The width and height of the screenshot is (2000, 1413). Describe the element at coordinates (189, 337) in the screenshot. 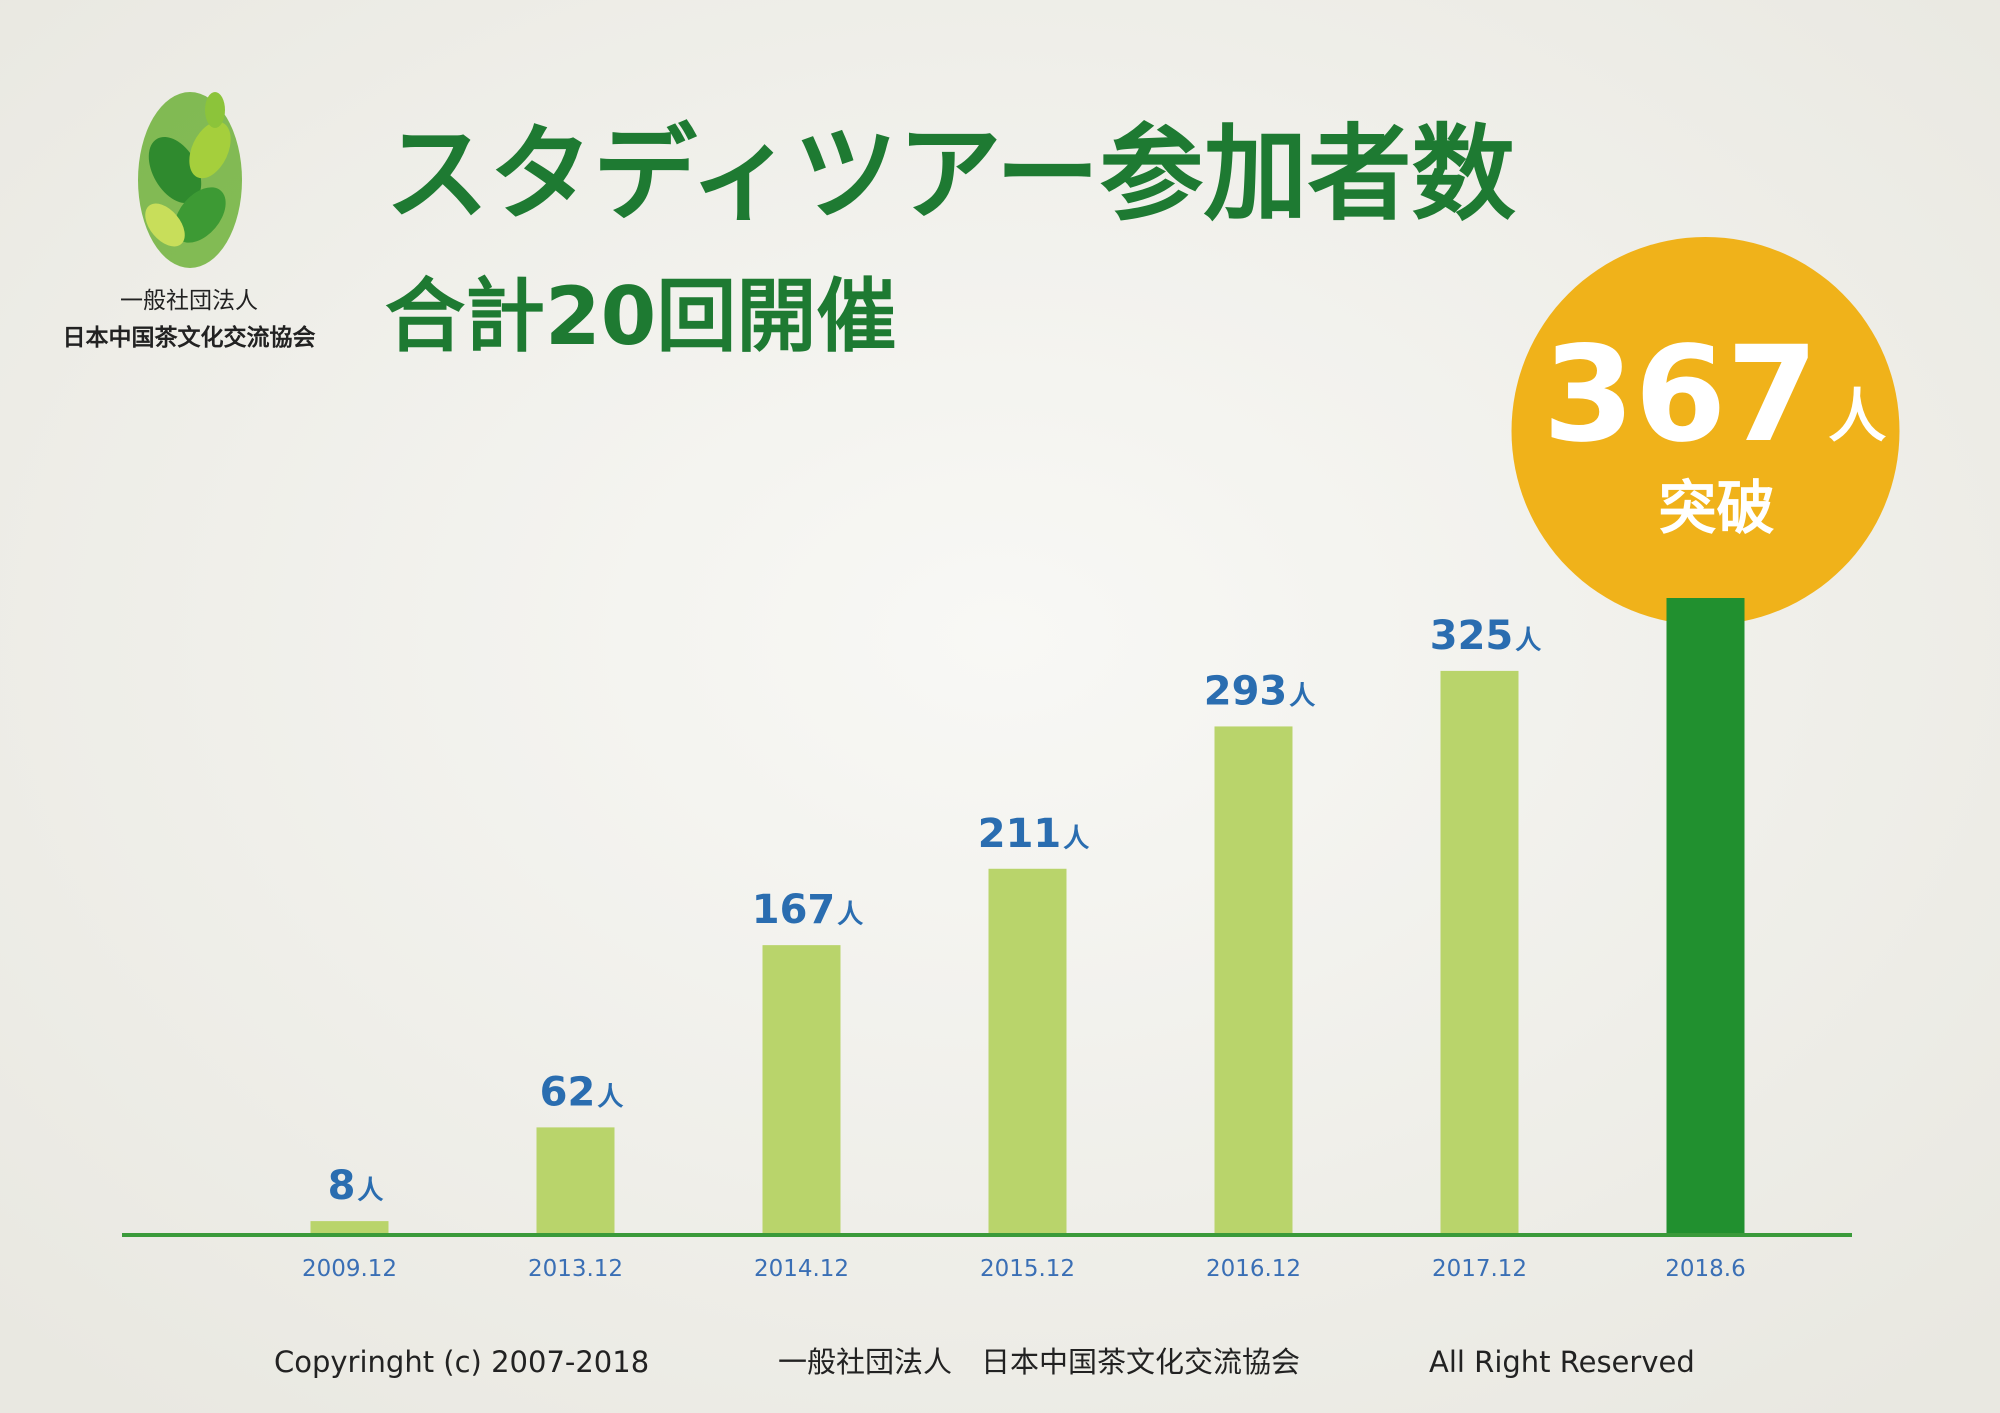

I see `org-name: 日本中国茶文化交流協会` at that location.